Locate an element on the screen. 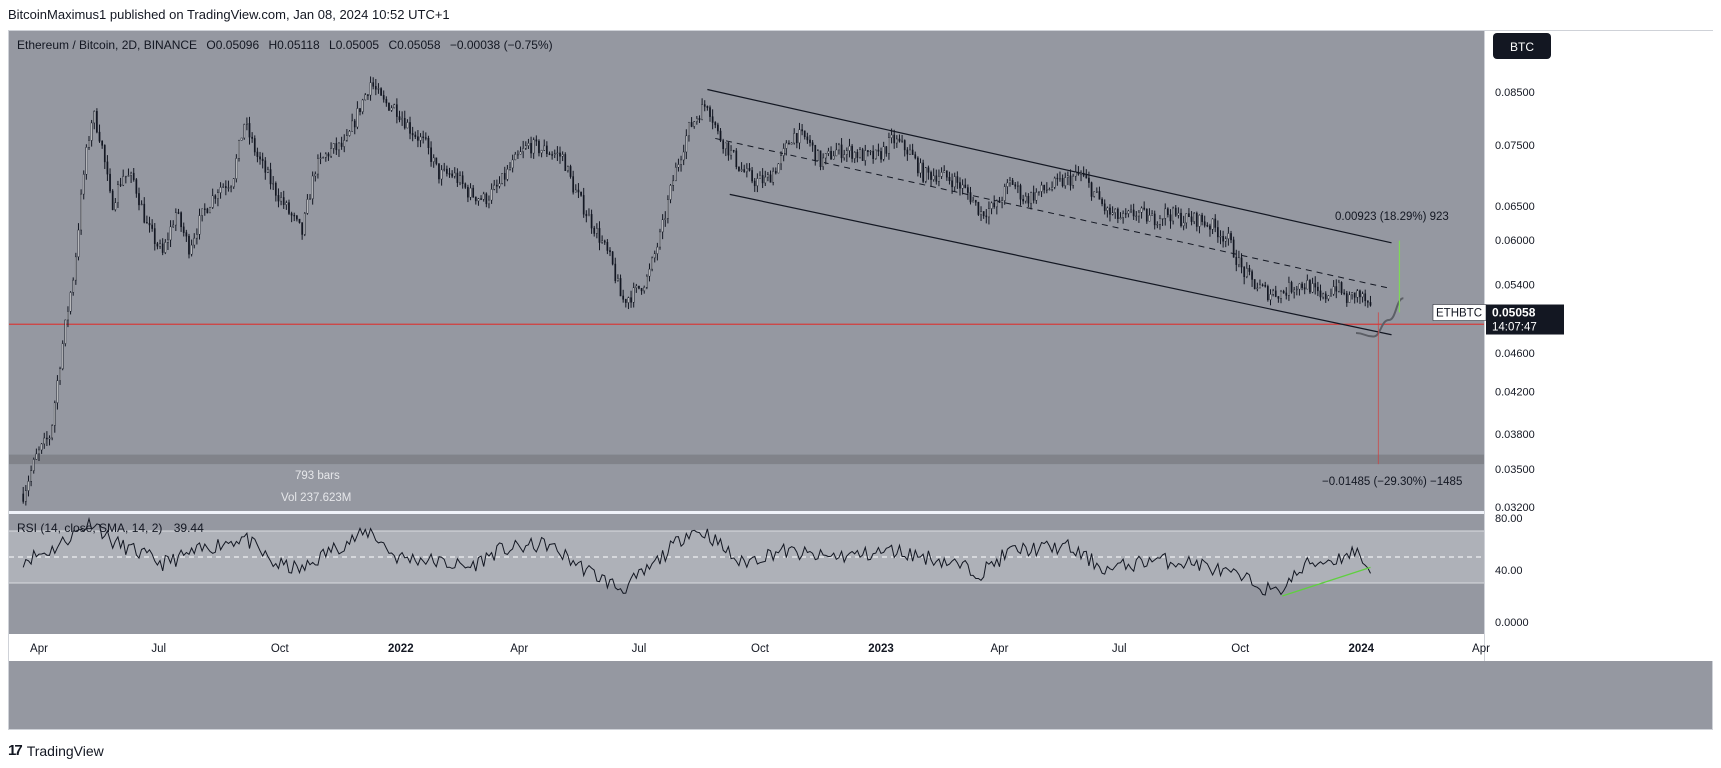 The width and height of the screenshot is (1721, 768). support-zone is located at coordinates (746, 459).